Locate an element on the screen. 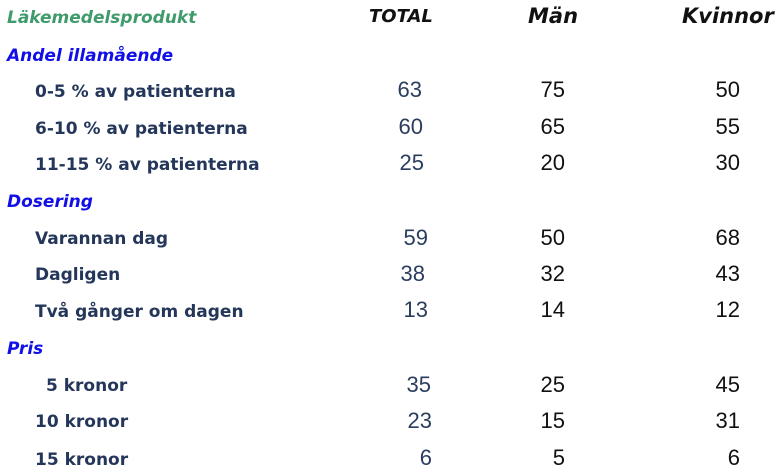 The height and width of the screenshot is (473, 784). total-value: 6 is located at coordinates (425, 457).